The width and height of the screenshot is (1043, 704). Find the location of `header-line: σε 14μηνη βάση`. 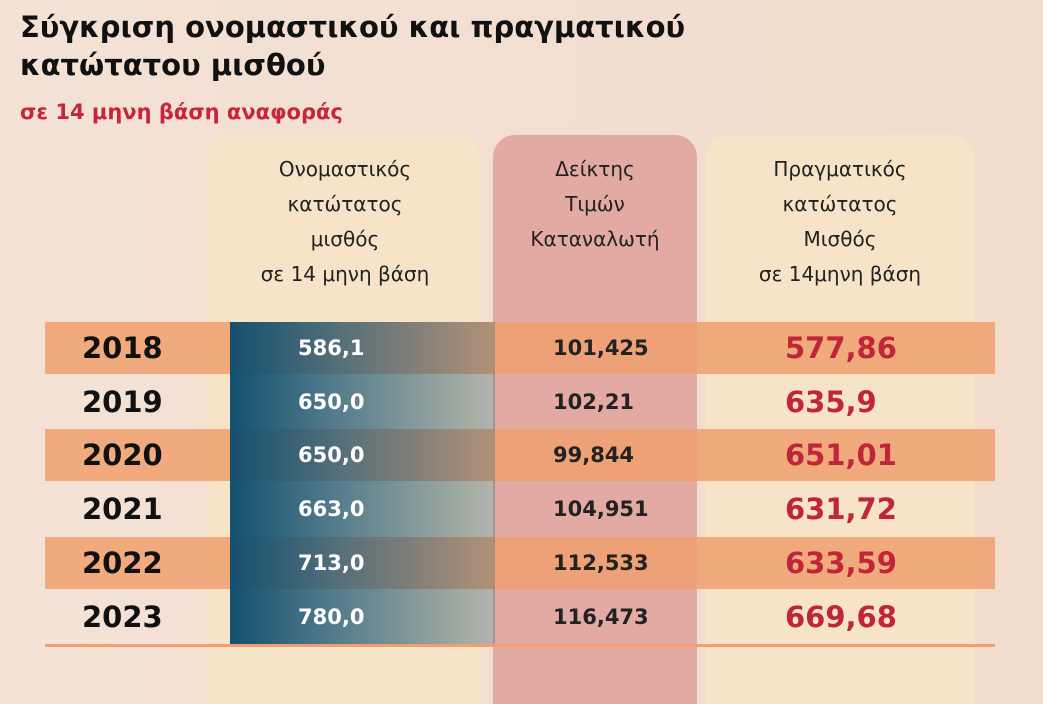

header-line: σε 14μηνη βάση is located at coordinates (840, 274).